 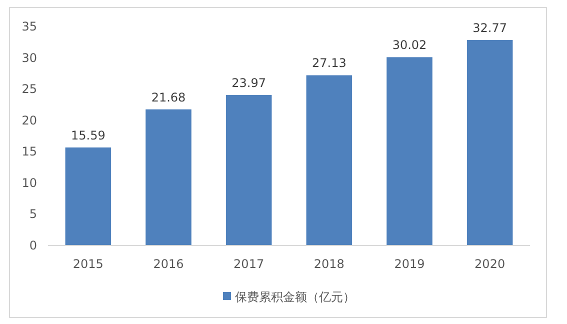 What do you see at coordinates (88, 135) in the screenshot?
I see `data-label: 15.59` at bounding box center [88, 135].